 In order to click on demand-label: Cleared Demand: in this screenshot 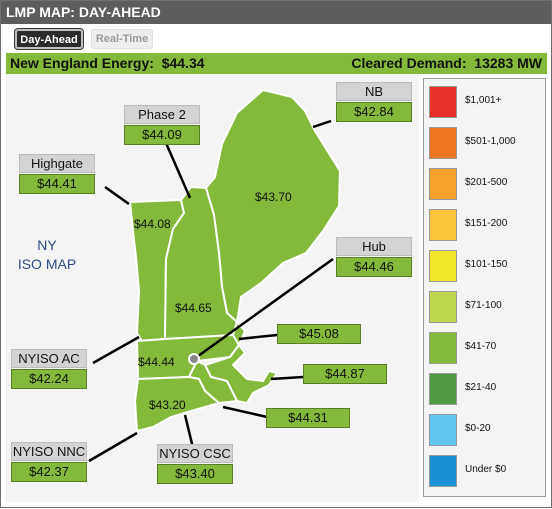, I will do `click(409, 63)`.